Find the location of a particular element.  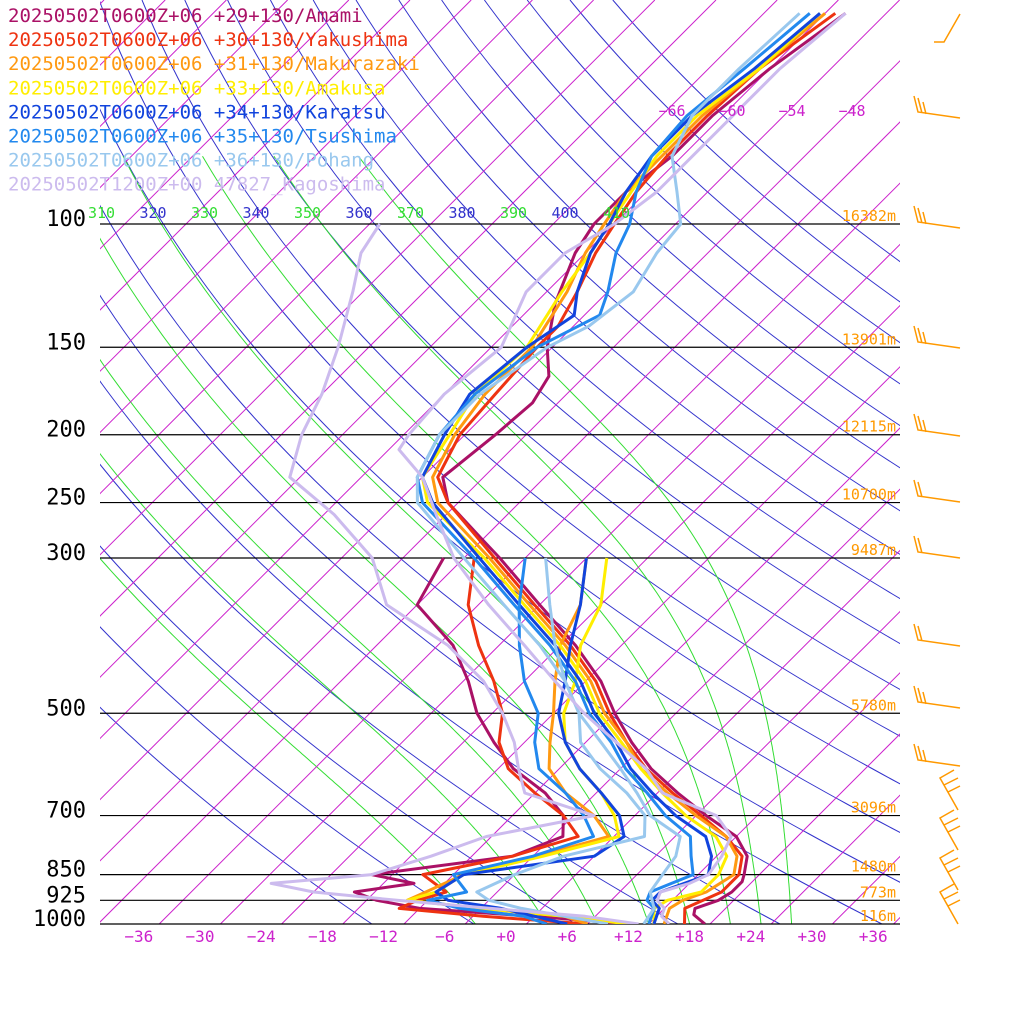

legend-entry: 20250502T0600Z+06 +34+130/Karatsu is located at coordinates (197, 112).